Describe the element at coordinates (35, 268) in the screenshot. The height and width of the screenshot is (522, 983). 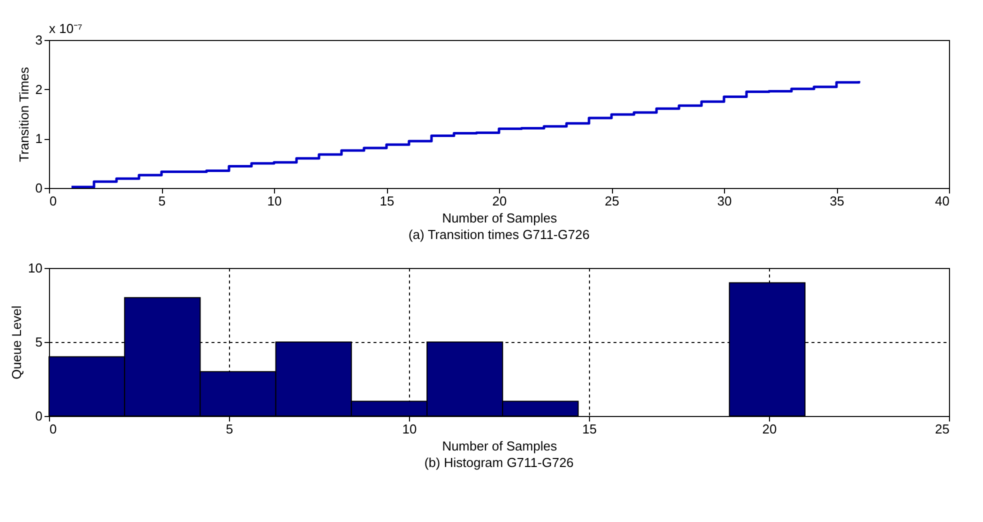
I see `y-tick-label: 10` at that location.